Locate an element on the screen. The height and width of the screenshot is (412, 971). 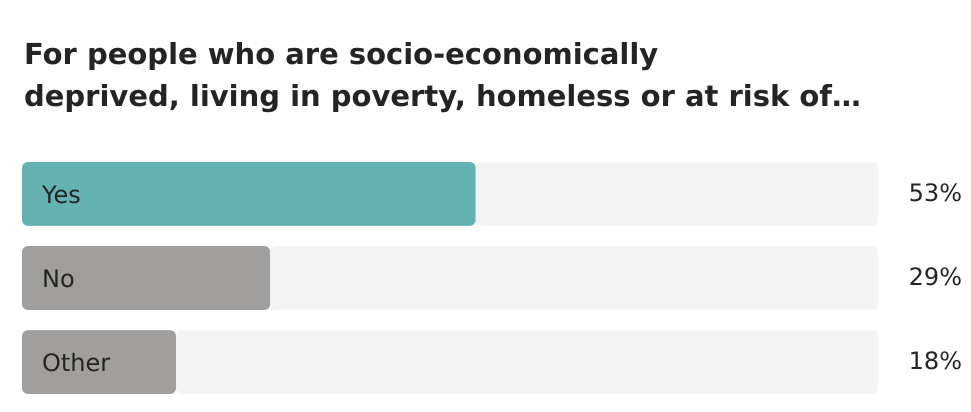
y-tick-label: Other is located at coordinates (76, 363).